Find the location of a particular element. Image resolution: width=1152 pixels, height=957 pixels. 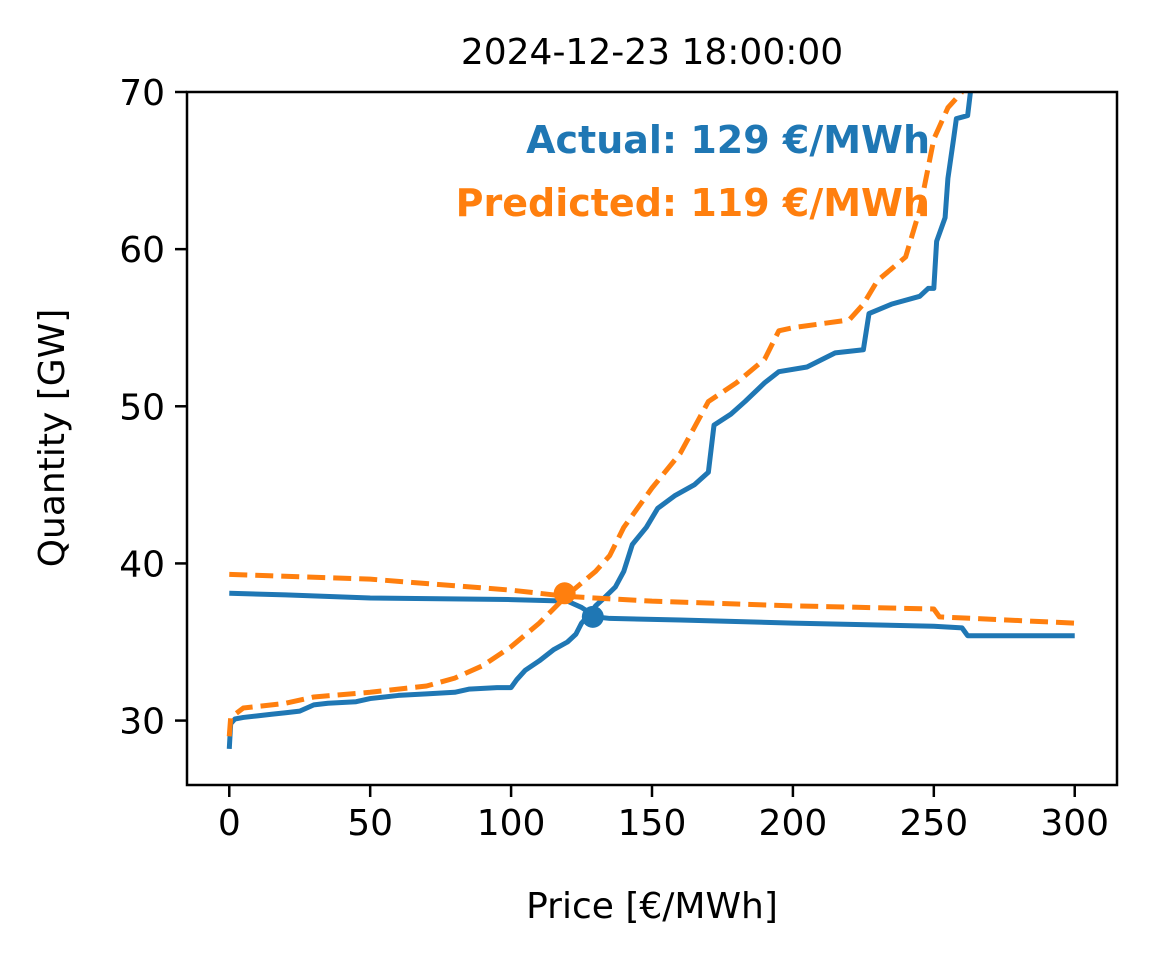

curve is located at coordinates (652, 598).